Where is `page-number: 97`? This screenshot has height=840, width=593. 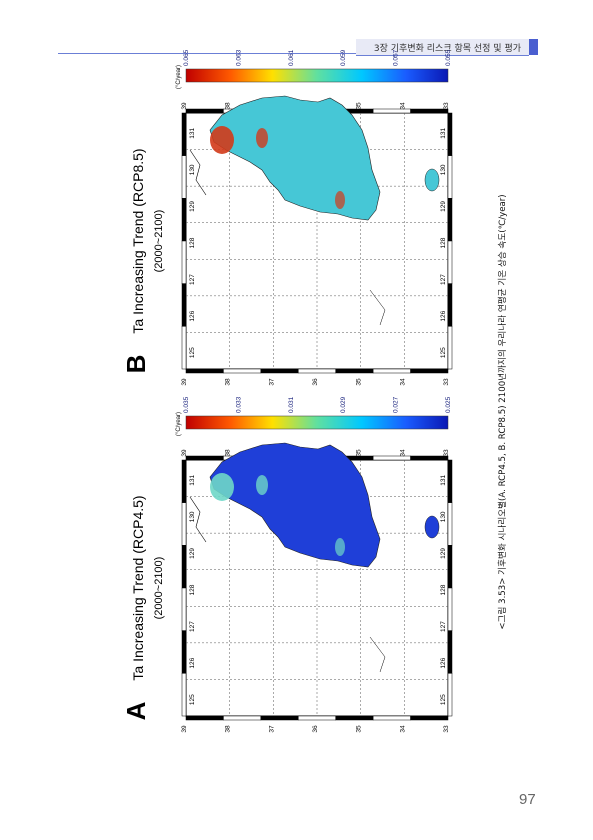
page-number: 97 is located at coordinates (527, 799).